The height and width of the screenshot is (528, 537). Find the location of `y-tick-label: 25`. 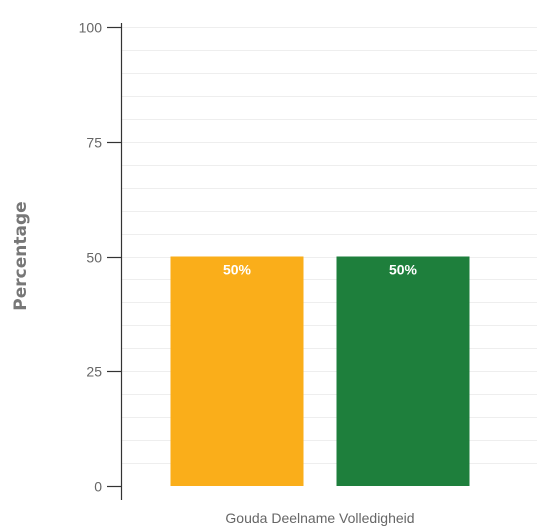

y-tick-label: 25 is located at coordinates (94, 372).